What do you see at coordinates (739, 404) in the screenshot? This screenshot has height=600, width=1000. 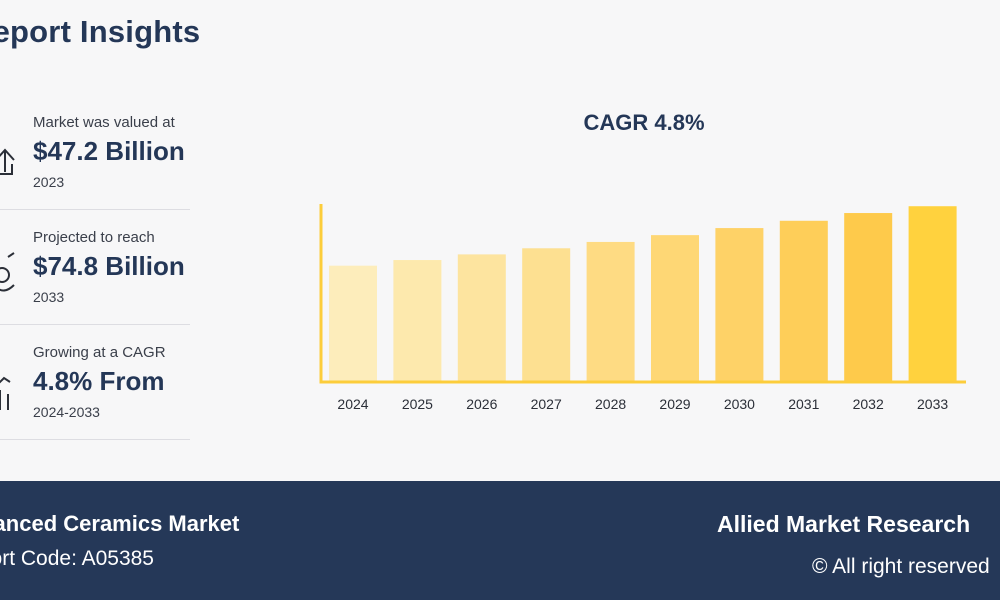 I see `x-tick-label: 2030` at bounding box center [739, 404].